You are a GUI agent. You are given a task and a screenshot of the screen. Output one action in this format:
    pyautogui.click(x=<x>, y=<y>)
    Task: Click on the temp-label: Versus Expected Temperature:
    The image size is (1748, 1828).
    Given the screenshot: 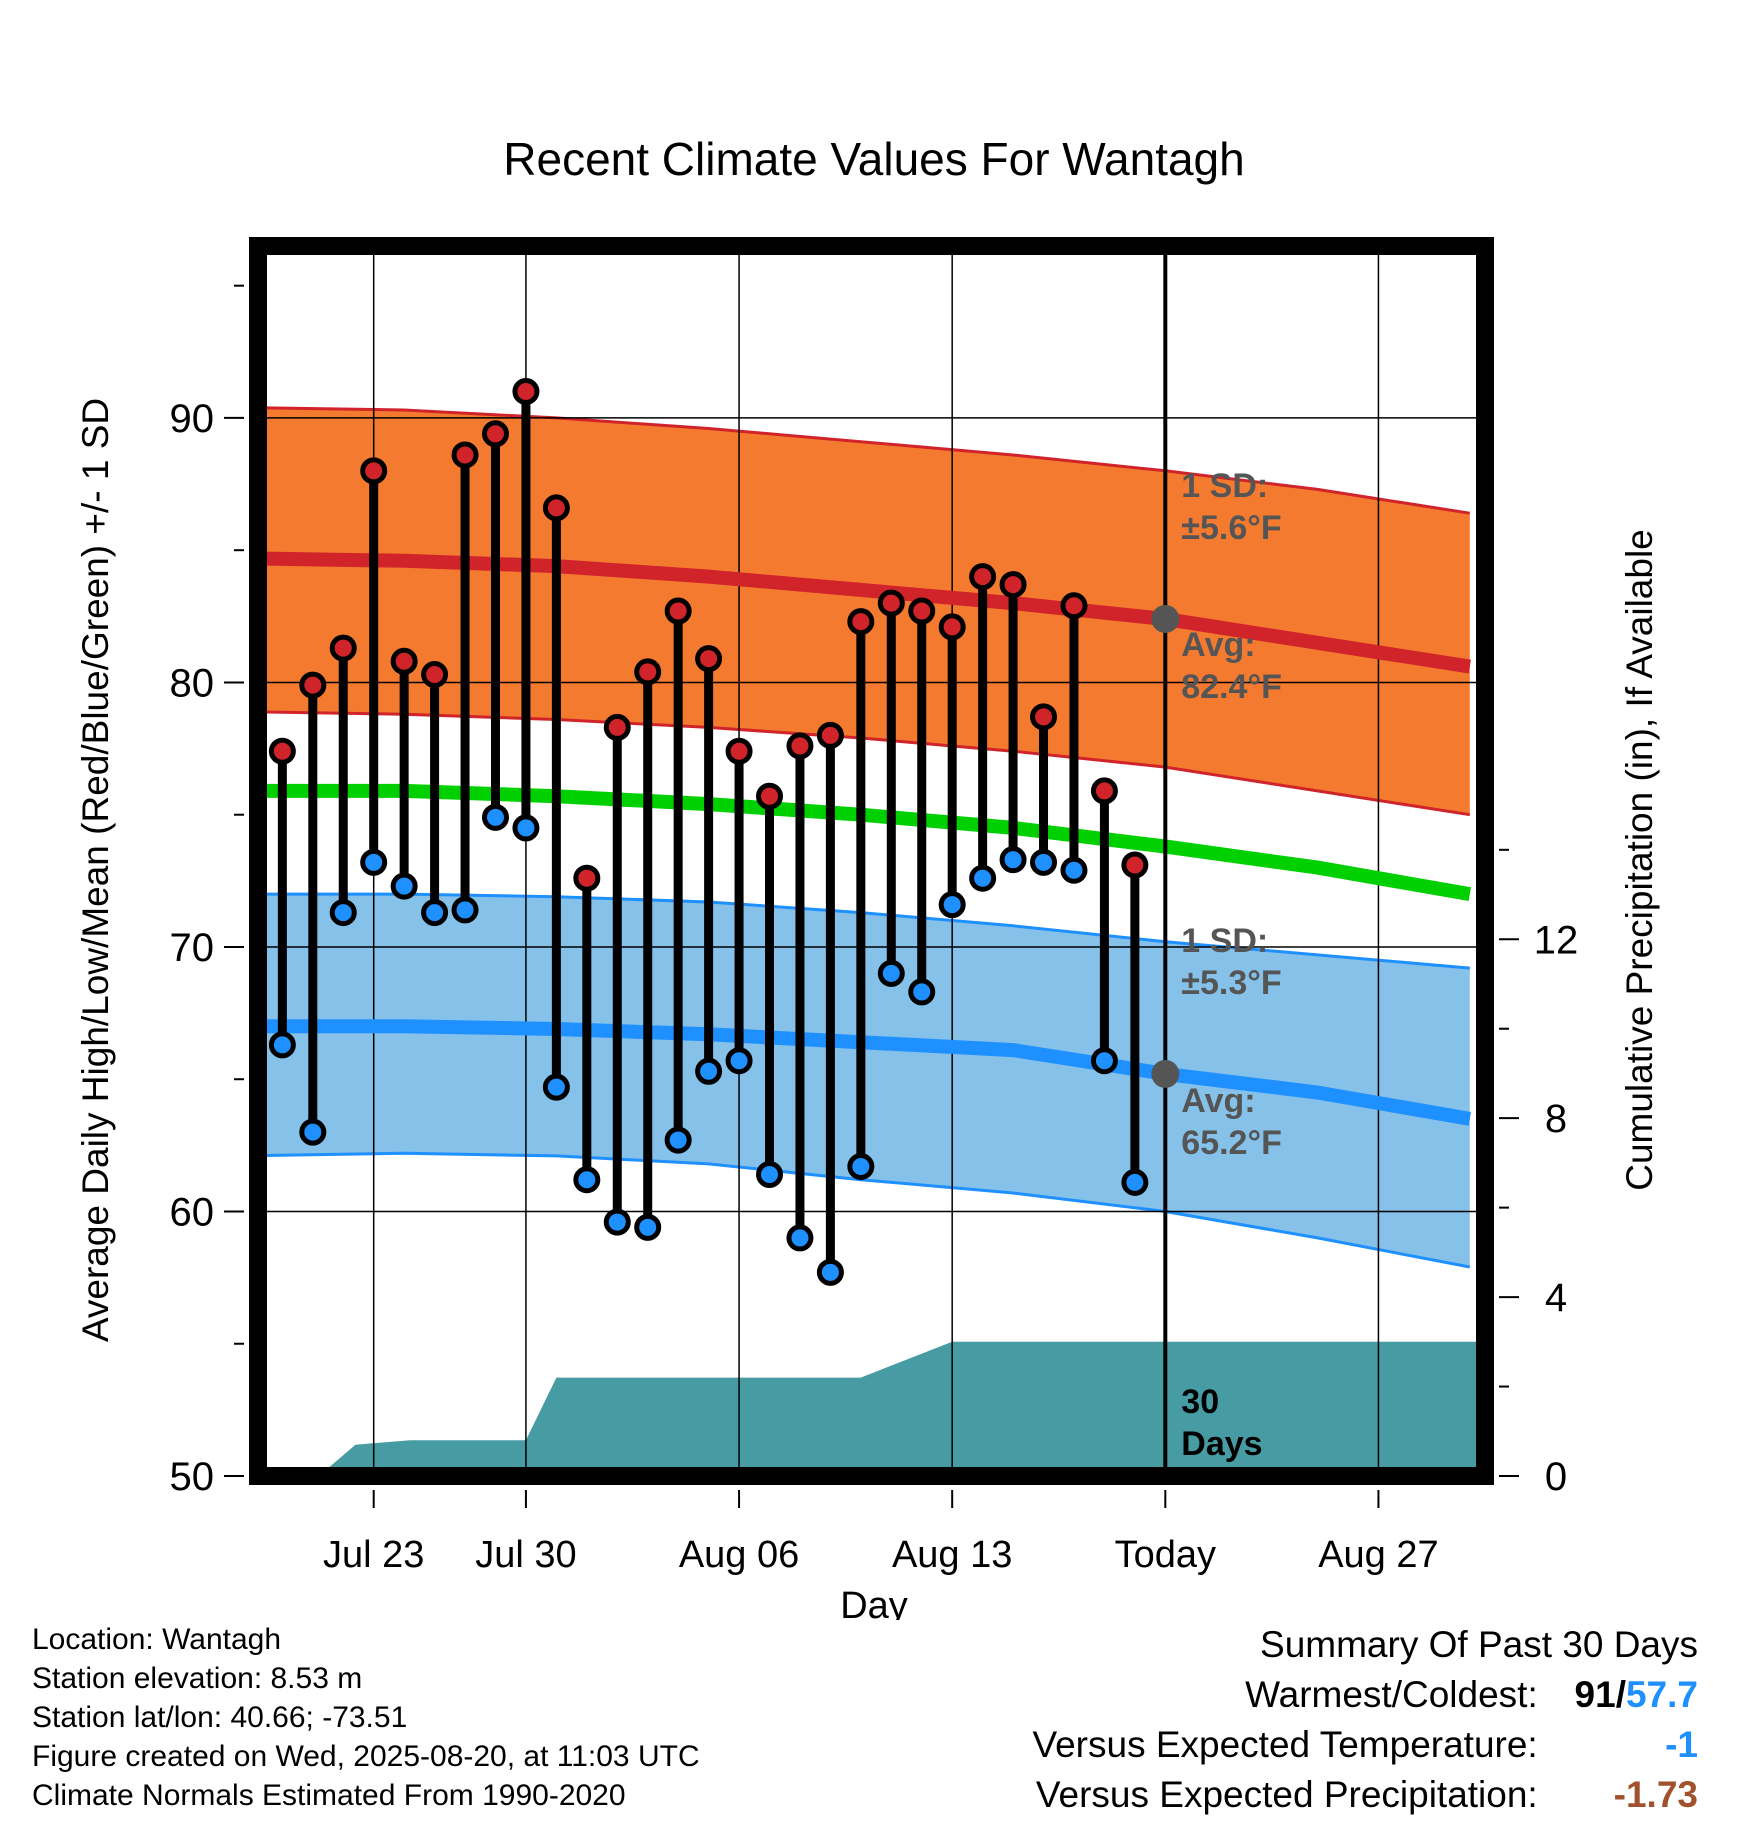 What is the action you would take?
    pyautogui.click(x=1285, y=1744)
    